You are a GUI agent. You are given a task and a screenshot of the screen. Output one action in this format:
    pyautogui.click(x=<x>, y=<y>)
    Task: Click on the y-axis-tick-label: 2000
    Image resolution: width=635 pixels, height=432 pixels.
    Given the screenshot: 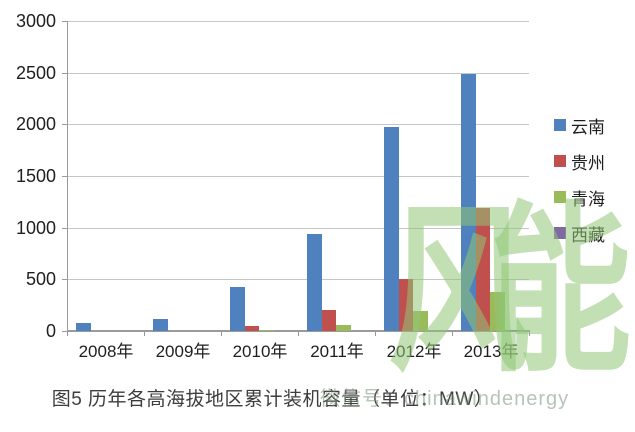 What is the action you would take?
    pyautogui.click(x=35, y=124)
    